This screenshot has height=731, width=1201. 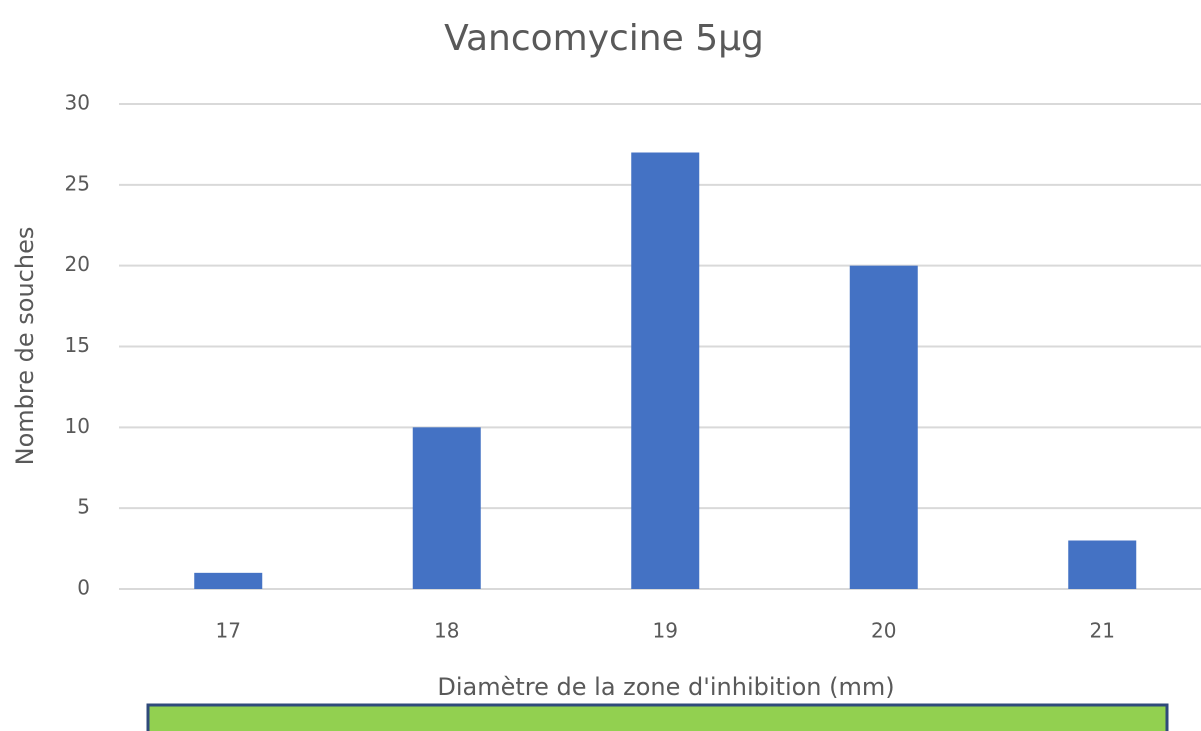 What do you see at coordinates (77, 183) in the screenshot?
I see `y-tick-label: 25` at bounding box center [77, 183].